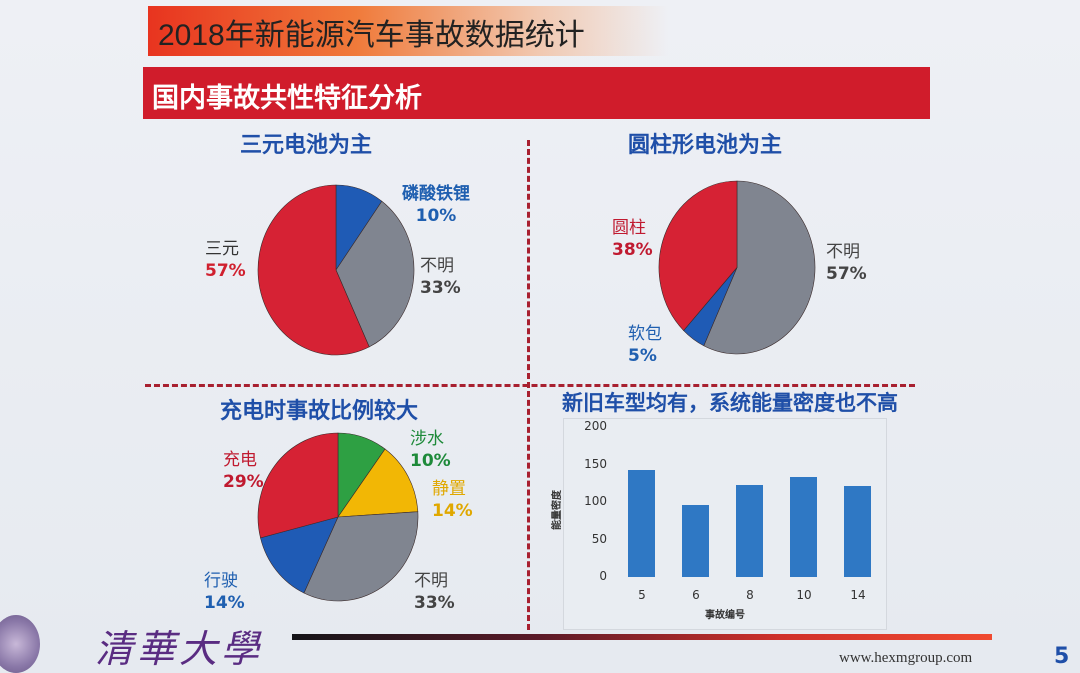 This screenshot has height=673, width=1080. I want to click on y-tick-label: 200, so click(595, 426).